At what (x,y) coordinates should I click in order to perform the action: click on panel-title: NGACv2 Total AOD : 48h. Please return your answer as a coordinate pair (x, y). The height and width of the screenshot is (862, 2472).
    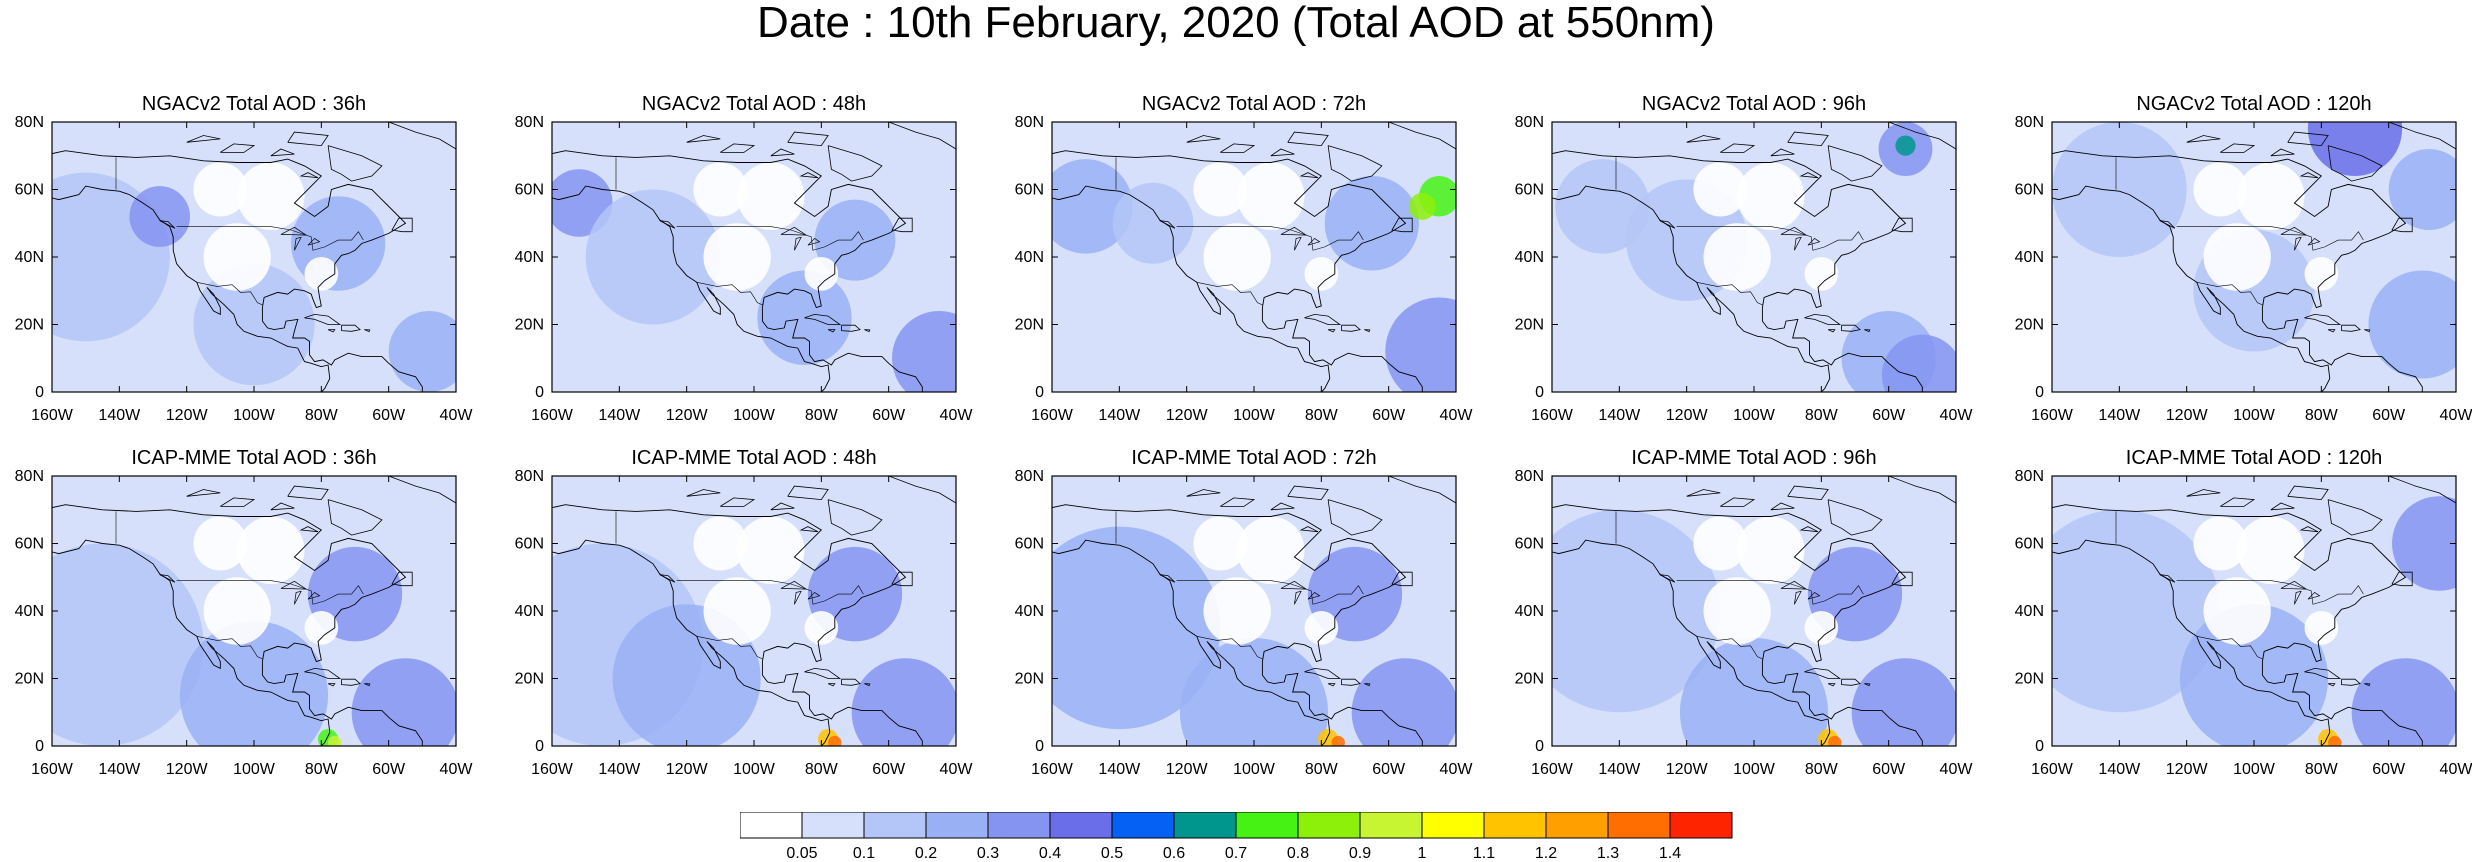
    Looking at the image, I should click on (754, 104).